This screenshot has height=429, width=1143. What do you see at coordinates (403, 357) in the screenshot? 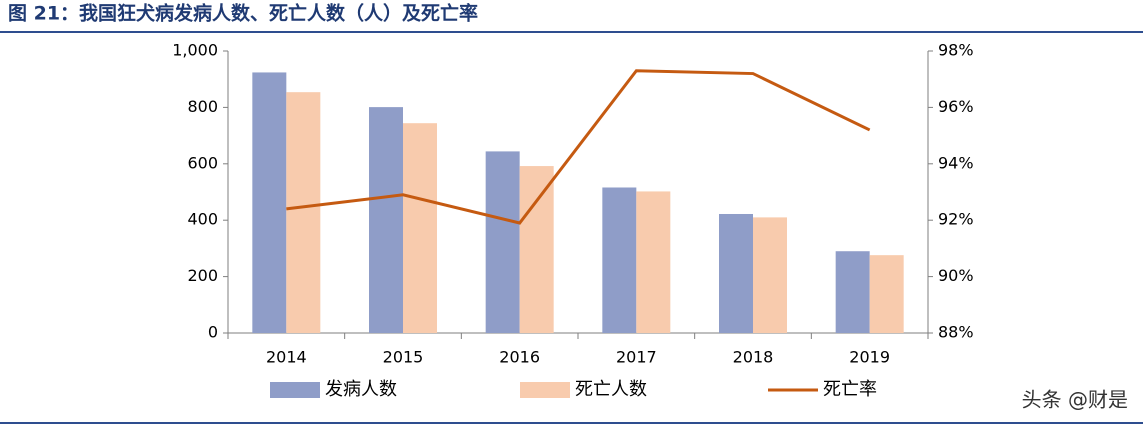
I see `x-tick-label: 2015` at bounding box center [403, 357].